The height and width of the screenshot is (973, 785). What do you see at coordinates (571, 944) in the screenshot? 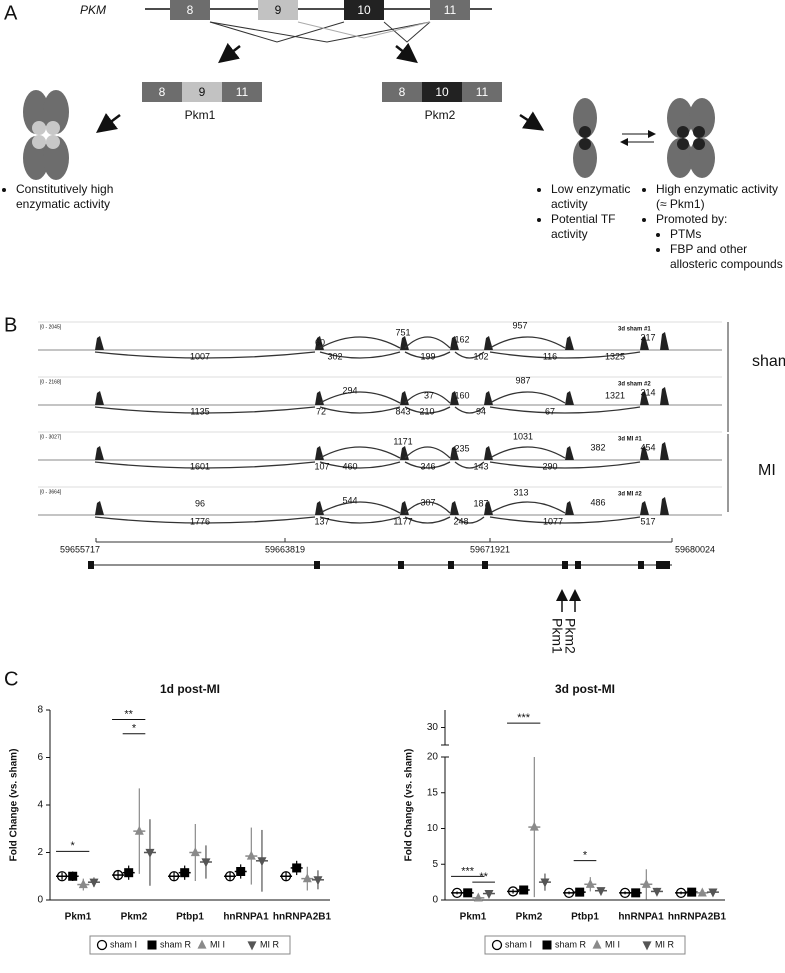
I see `legend-label: sham R` at bounding box center [571, 944].